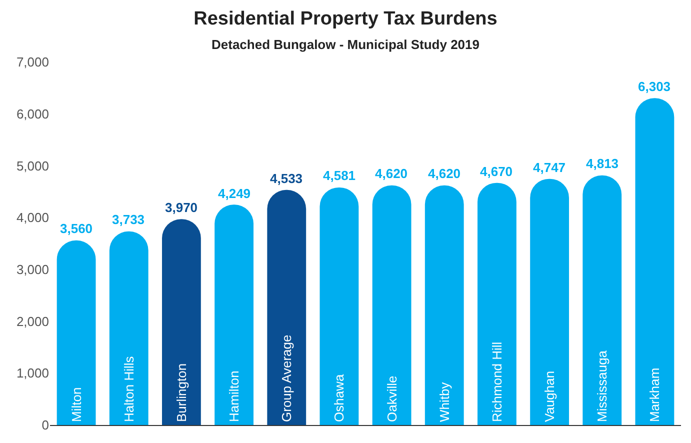 This screenshot has height=443, width=691. Describe the element at coordinates (32, 218) in the screenshot. I see `y-tick-label: 4,000` at that location.